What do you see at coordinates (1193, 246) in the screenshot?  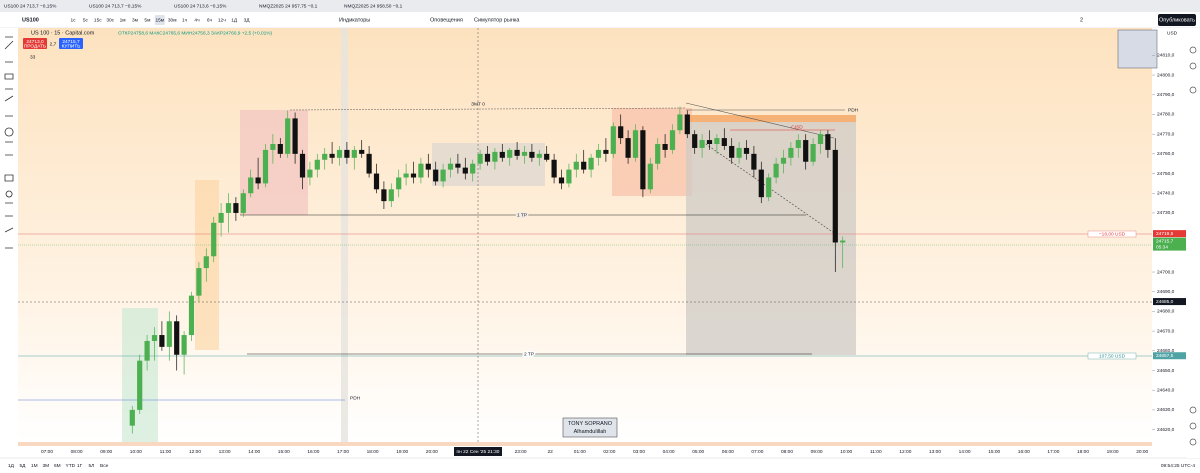 I see `right-icons` at bounding box center [1193, 246].